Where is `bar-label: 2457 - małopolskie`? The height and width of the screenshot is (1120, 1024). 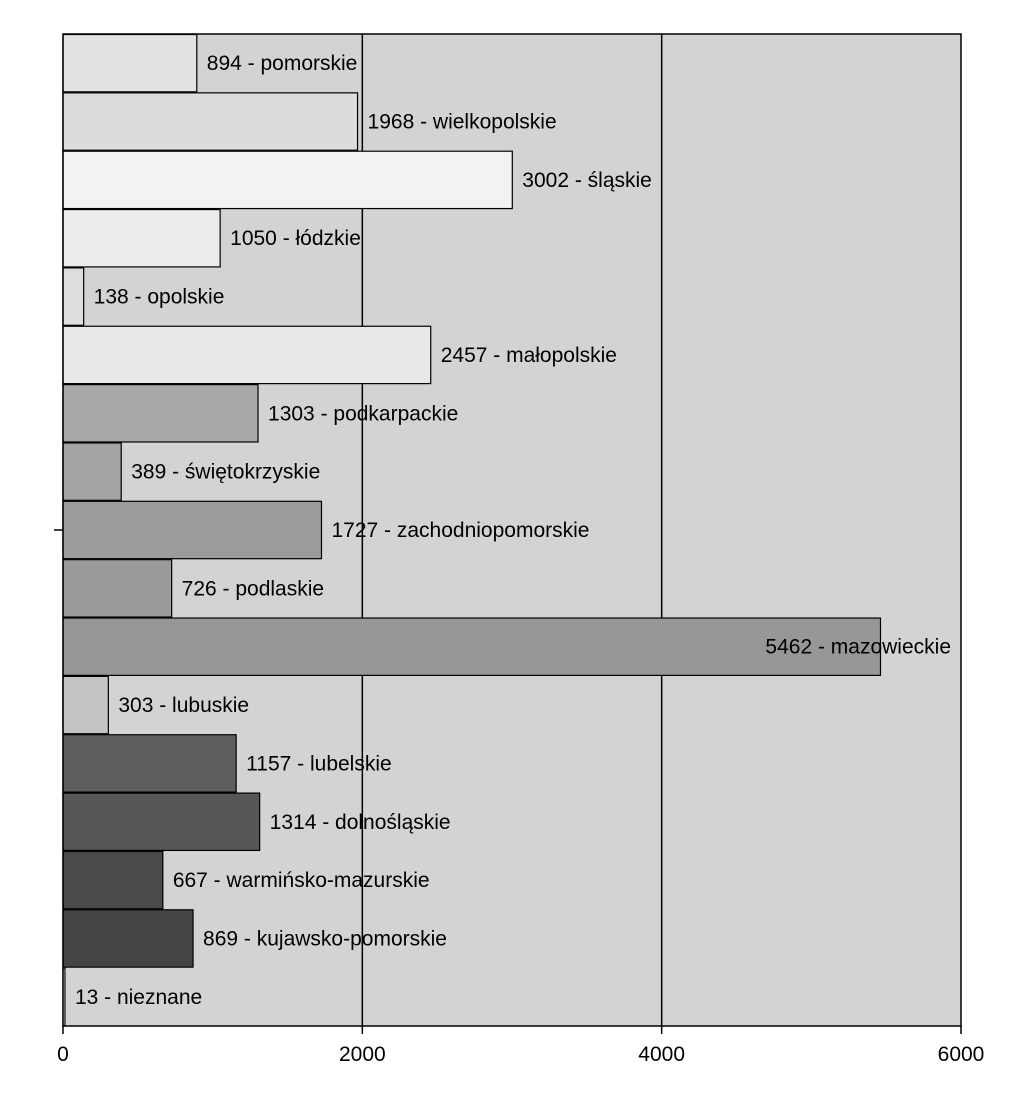
bar-label: 2457 - małopolskie is located at coordinates (529, 355).